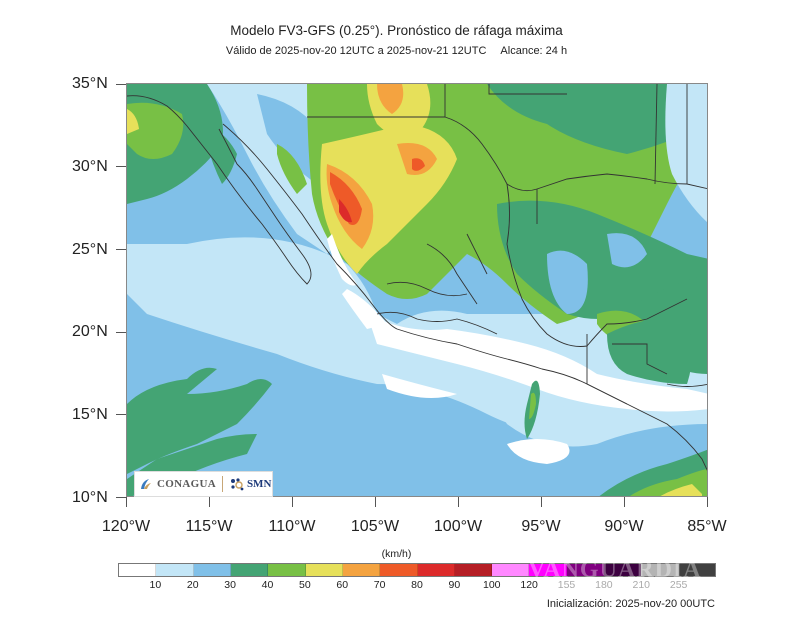  Describe the element at coordinates (375, 526) in the screenshot. I see `lon-label: 105°W` at that location.